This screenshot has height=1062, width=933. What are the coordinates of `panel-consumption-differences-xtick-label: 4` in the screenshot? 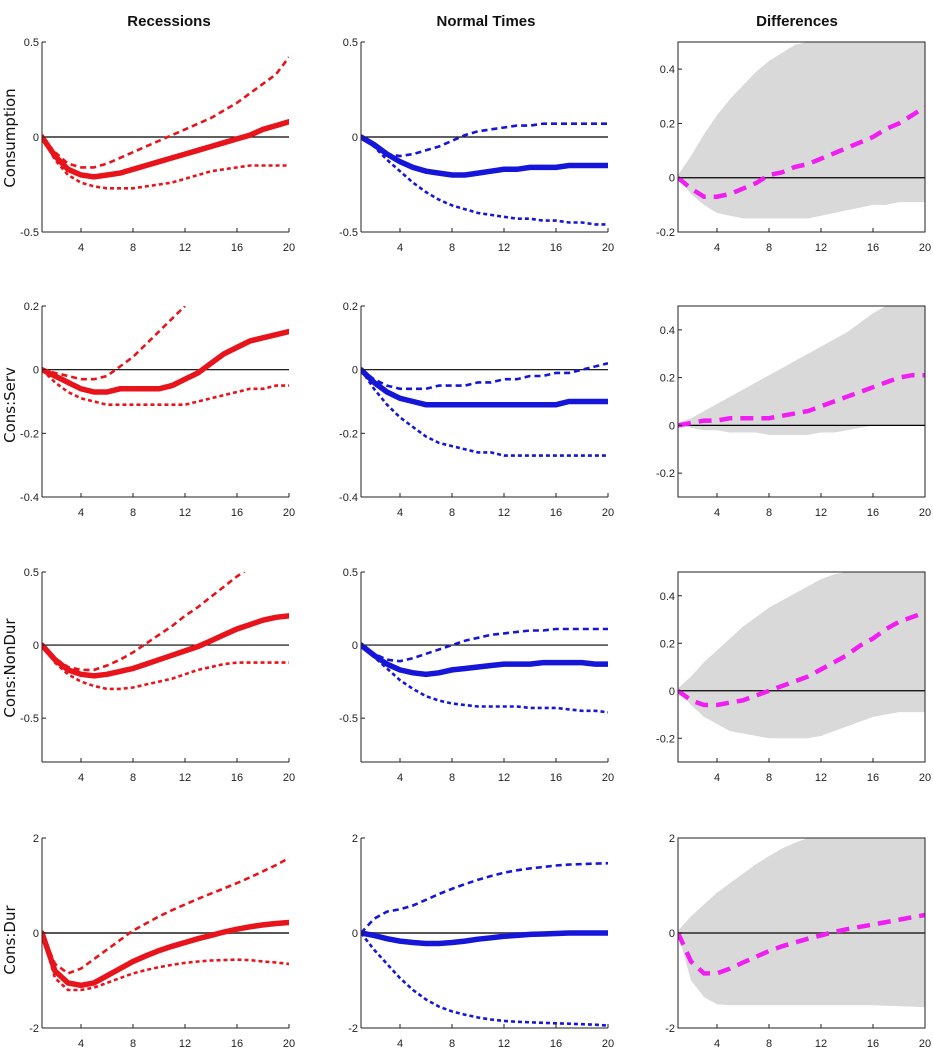 It's located at (717, 248).